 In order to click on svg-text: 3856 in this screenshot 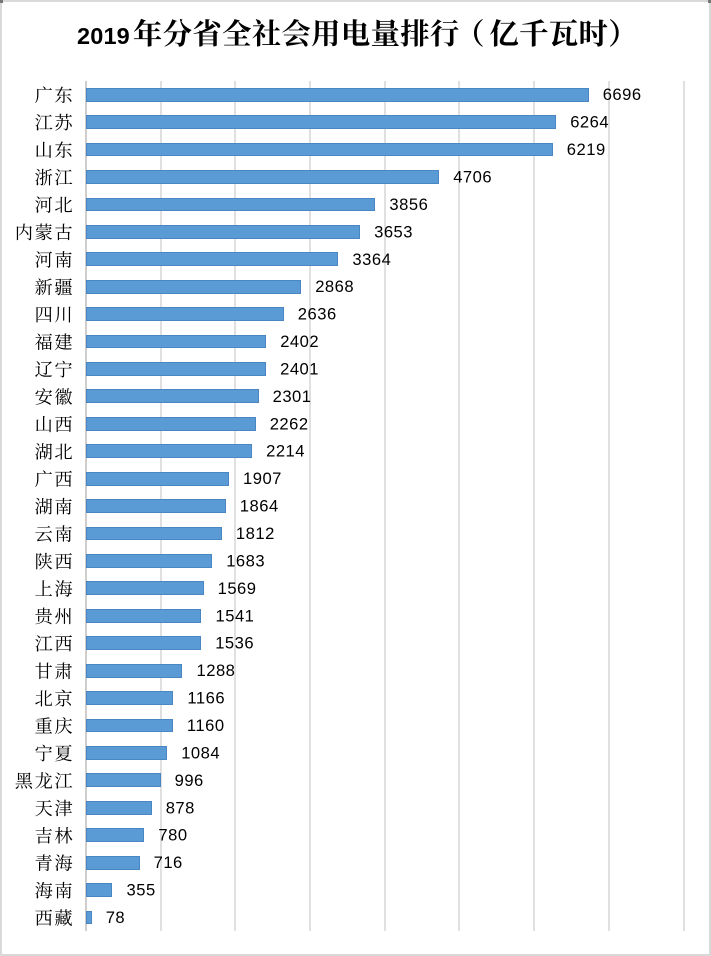, I will do `click(408, 204)`.